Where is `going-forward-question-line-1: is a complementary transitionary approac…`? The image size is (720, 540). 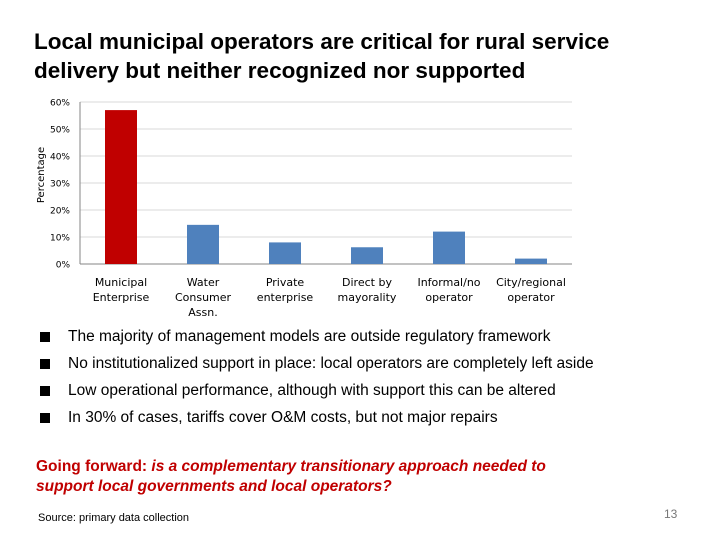
going-forward-question-line-1: is a complementary transitionary approac… is located at coordinates (348, 466).